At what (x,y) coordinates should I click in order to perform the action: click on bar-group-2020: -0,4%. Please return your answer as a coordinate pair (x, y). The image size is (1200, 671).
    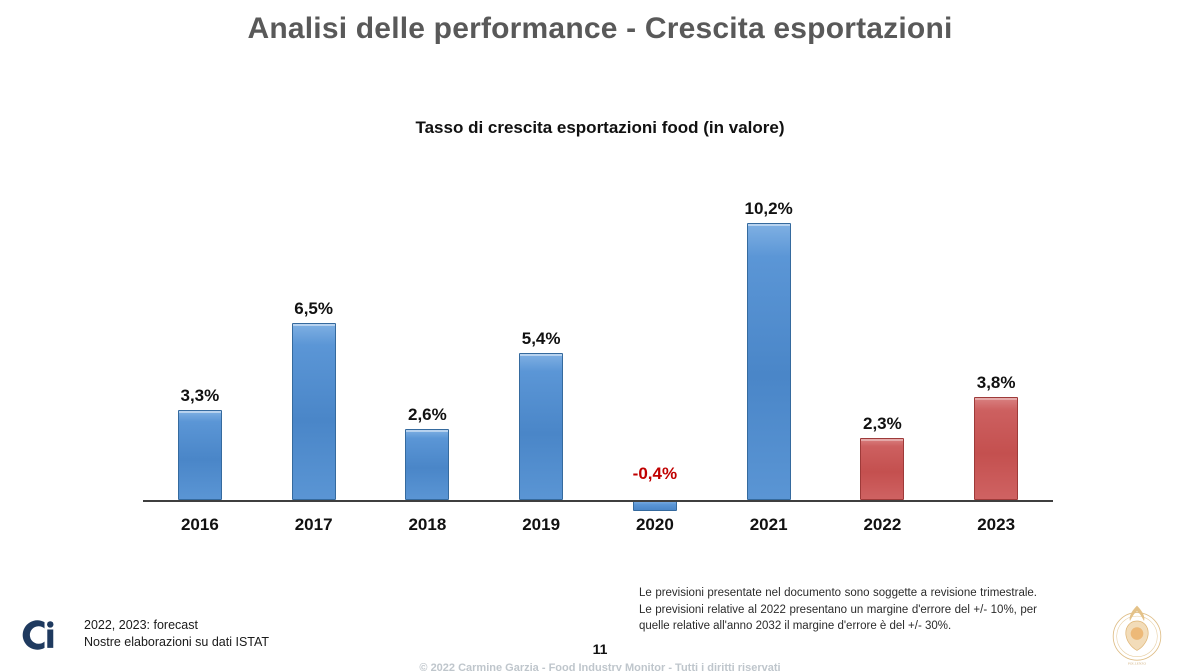
    Looking at the image, I should click on (655, 348).